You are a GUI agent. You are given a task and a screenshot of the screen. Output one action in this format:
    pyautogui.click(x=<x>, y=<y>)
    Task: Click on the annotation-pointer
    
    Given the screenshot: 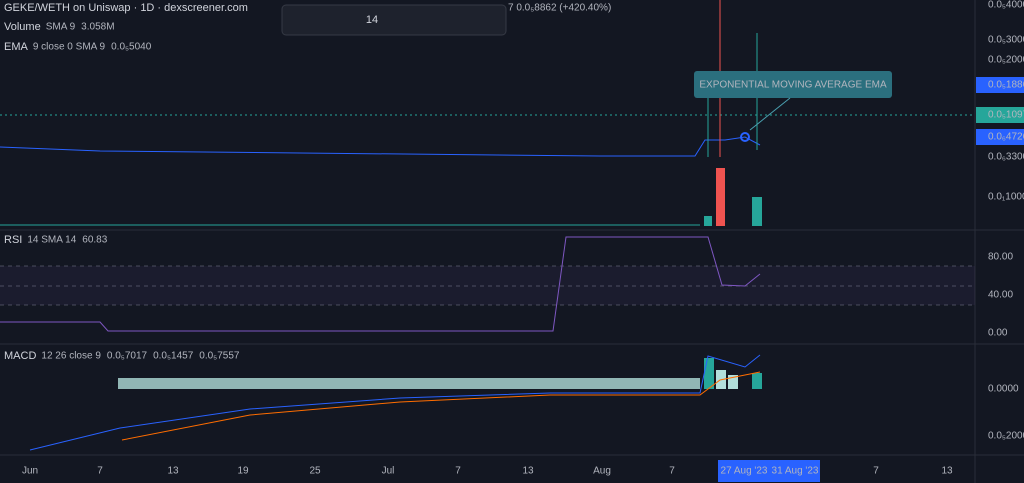 What is the action you would take?
    pyautogui.click(x=770, y=114)
    